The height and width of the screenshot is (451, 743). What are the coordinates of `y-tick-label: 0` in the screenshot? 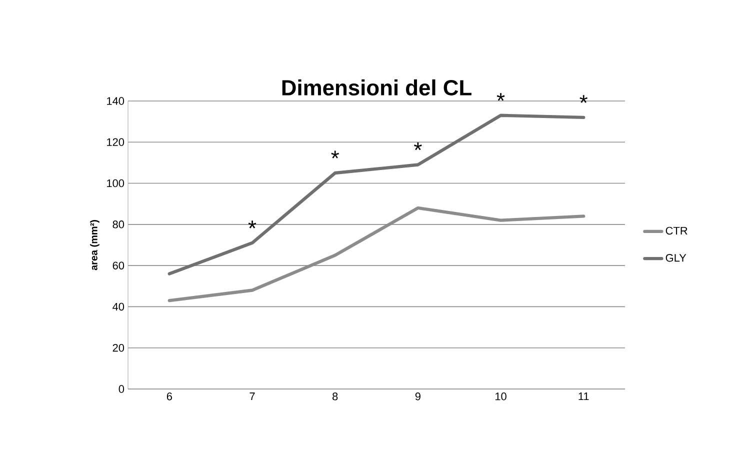 It's located at (121, 389).